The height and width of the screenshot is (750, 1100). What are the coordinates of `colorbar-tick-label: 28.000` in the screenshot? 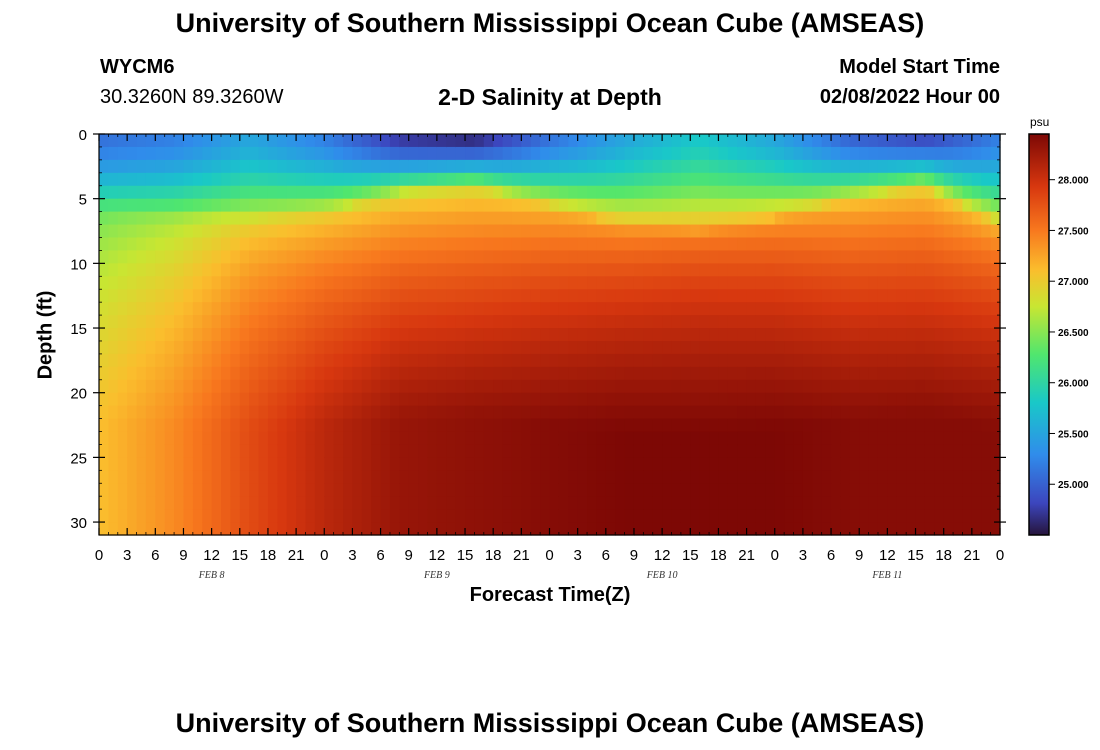 It's located at (1073, 181).